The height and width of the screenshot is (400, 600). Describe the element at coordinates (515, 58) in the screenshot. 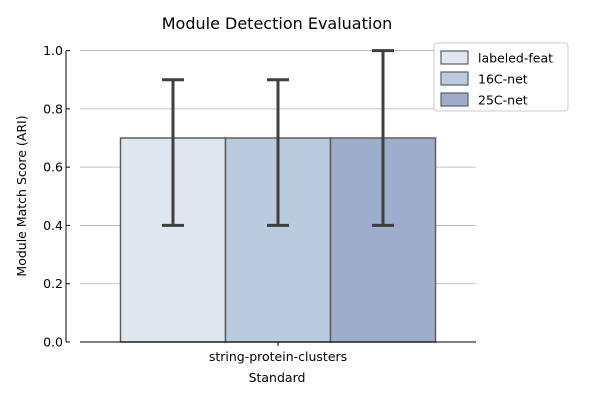

I see `legend-label: labeled-feat` at that location.